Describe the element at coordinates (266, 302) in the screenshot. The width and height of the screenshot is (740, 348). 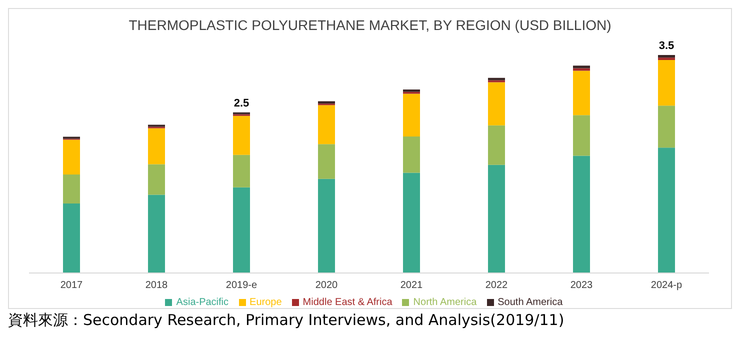
I see `legend-label: Europe` at that location.